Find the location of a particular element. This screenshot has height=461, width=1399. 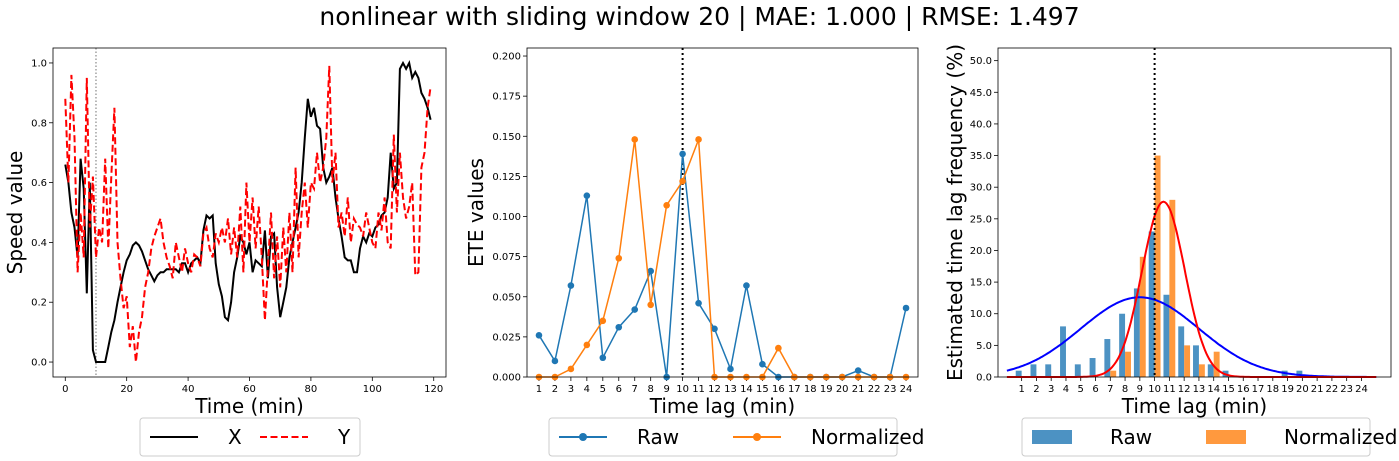

y-tick-label: 15.0 is located at coordinates (981, 283).